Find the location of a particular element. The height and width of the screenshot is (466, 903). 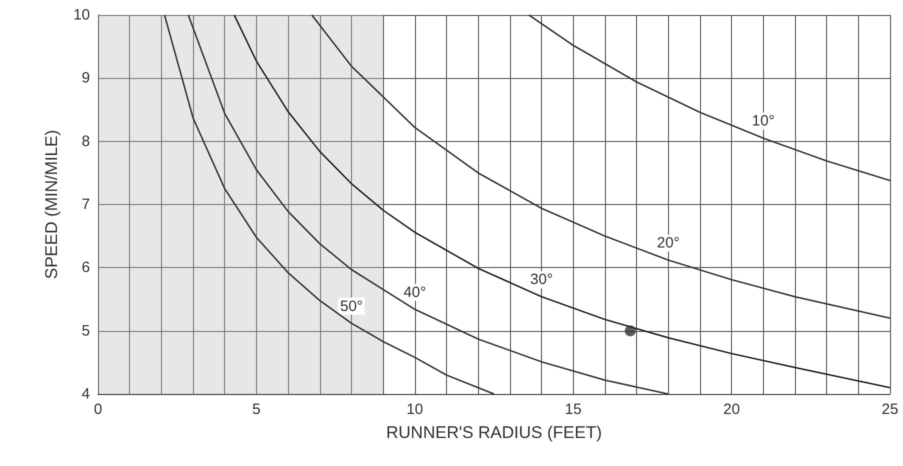

series-label: 40° is located at coordinates (414, 292).